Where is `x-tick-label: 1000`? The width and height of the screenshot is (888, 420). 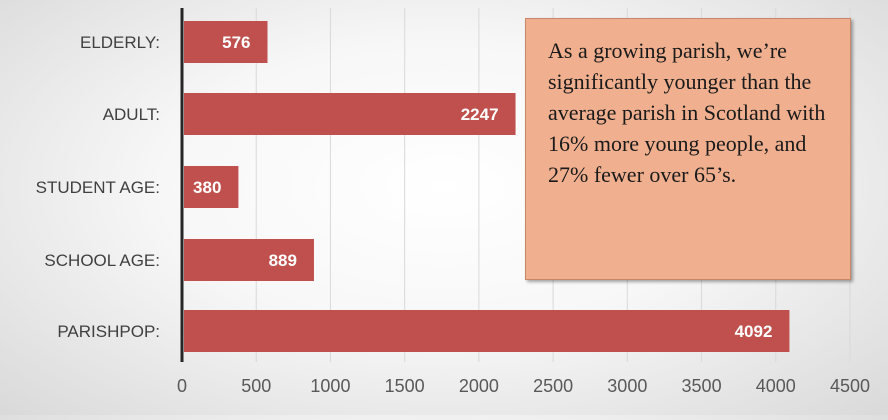 x-tick-label: 1000 is located at coordinates (330, 386).